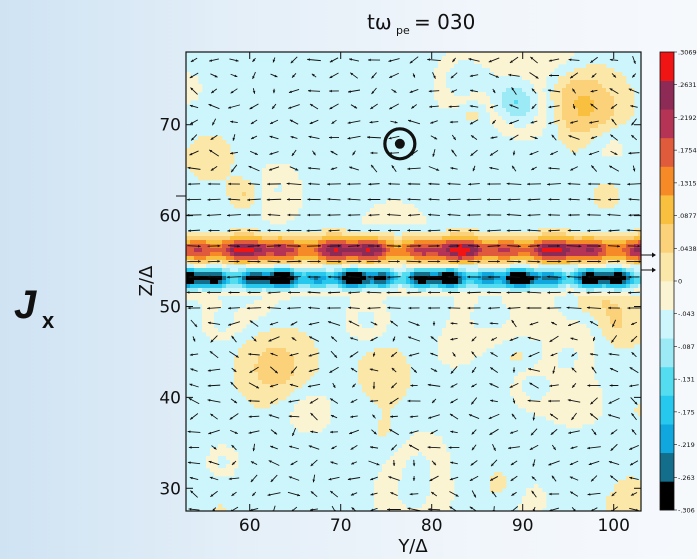  Describe the element at coordinates (667, 496) in the screenshot. I see `colorbar-swatch` at that location.